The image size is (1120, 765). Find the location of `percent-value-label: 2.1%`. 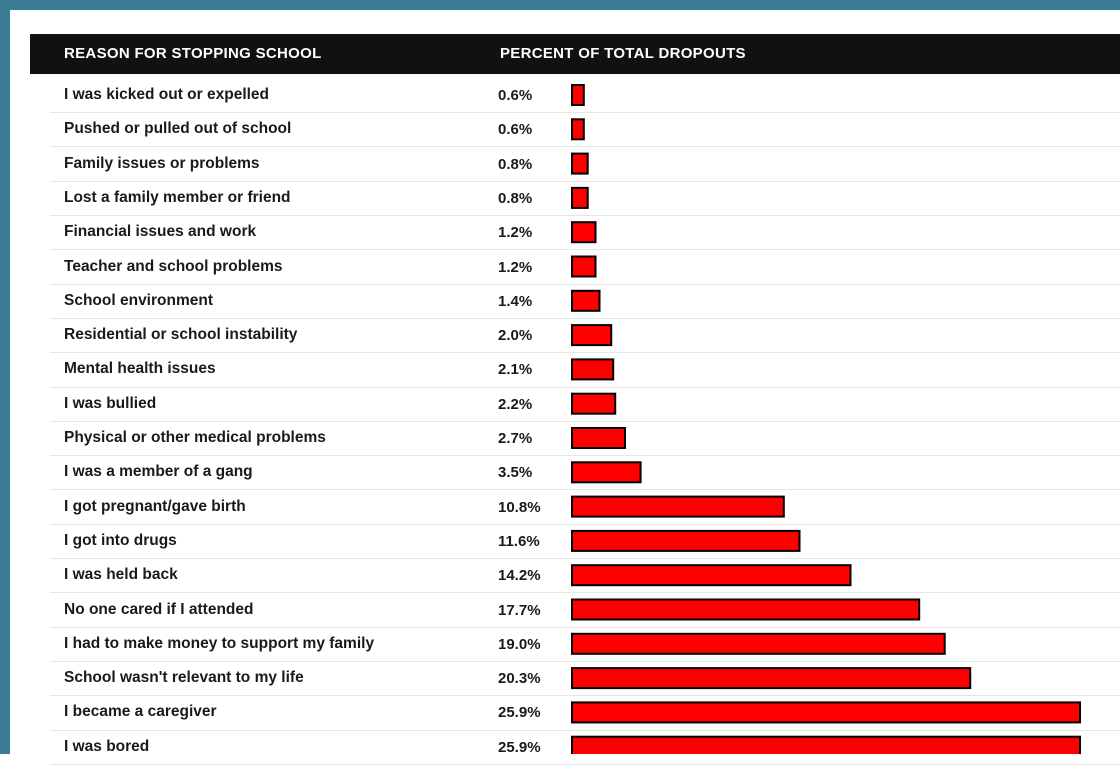

percent-value-label: 2.1% is located at coordinates (515, 369).